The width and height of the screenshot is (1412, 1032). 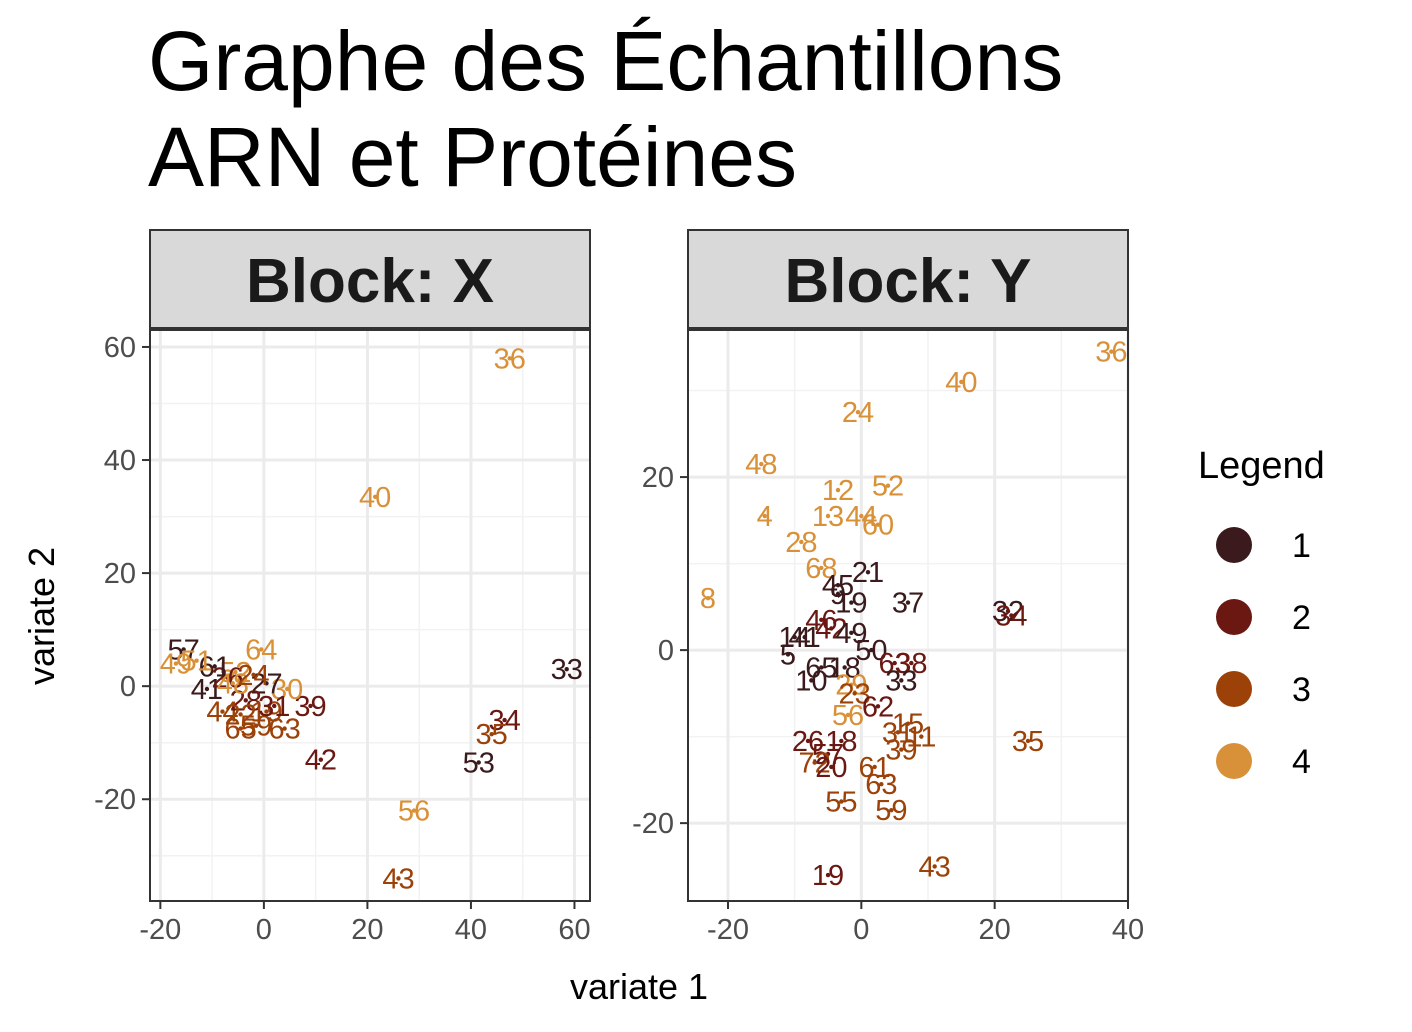 I want to click on point-label: 50, so click(x=871, y=651).